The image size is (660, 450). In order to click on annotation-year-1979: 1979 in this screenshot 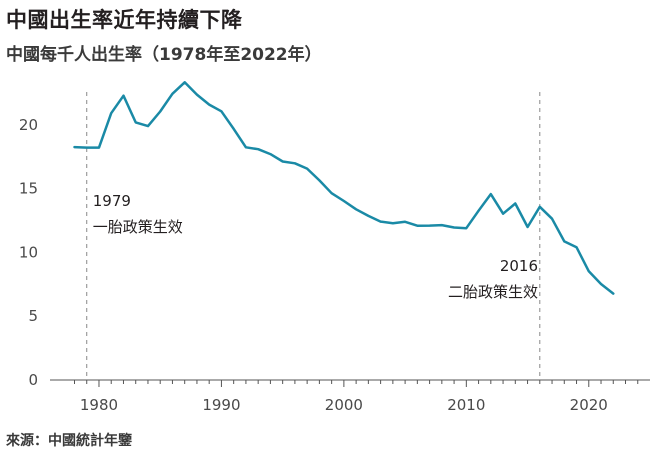, I will do `click(112, 201)`.